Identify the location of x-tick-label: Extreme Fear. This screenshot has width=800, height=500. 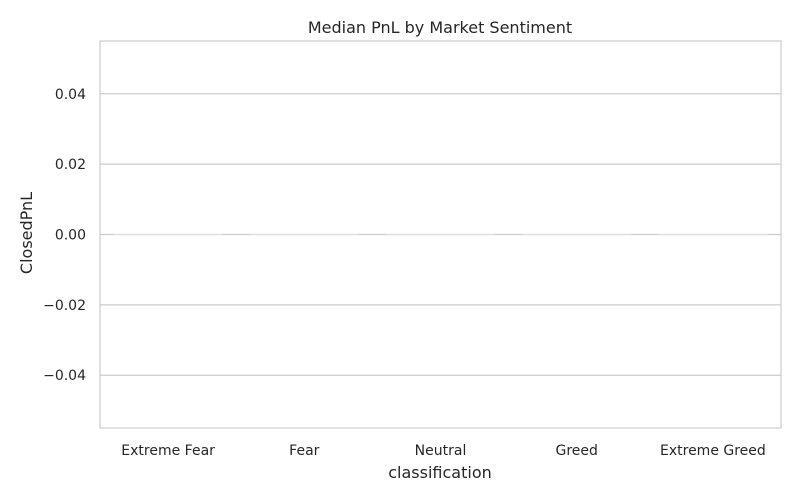
(168, 451).